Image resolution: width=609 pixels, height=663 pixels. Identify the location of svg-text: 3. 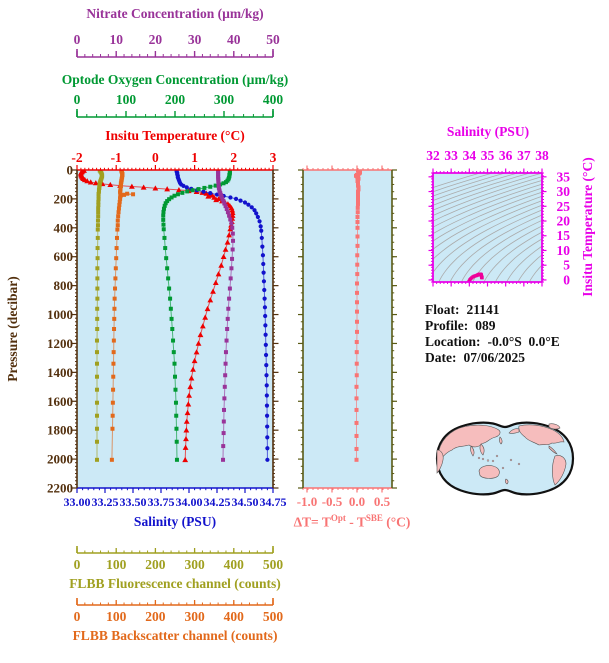
(273, 157).